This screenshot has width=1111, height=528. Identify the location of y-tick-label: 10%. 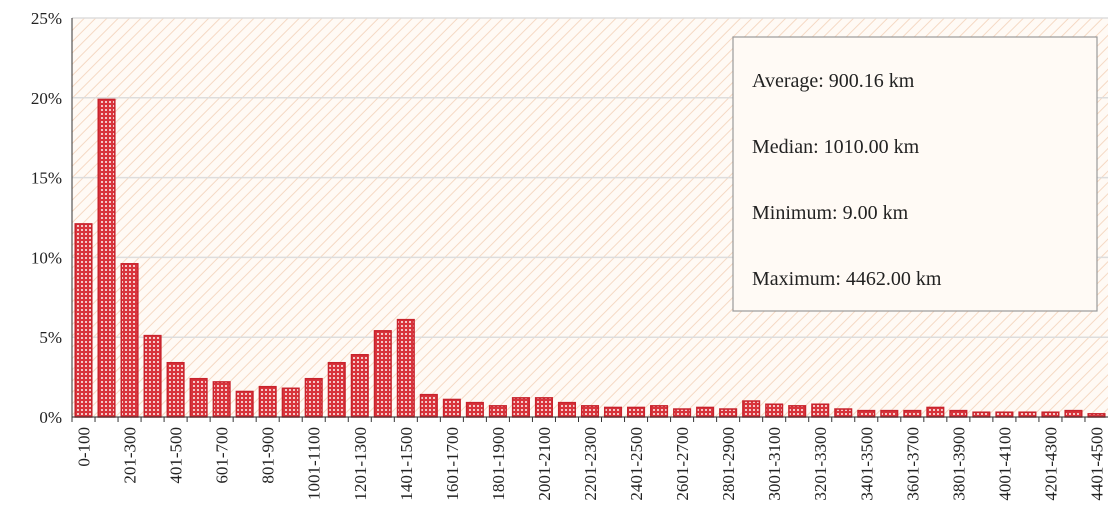
(46, 257).